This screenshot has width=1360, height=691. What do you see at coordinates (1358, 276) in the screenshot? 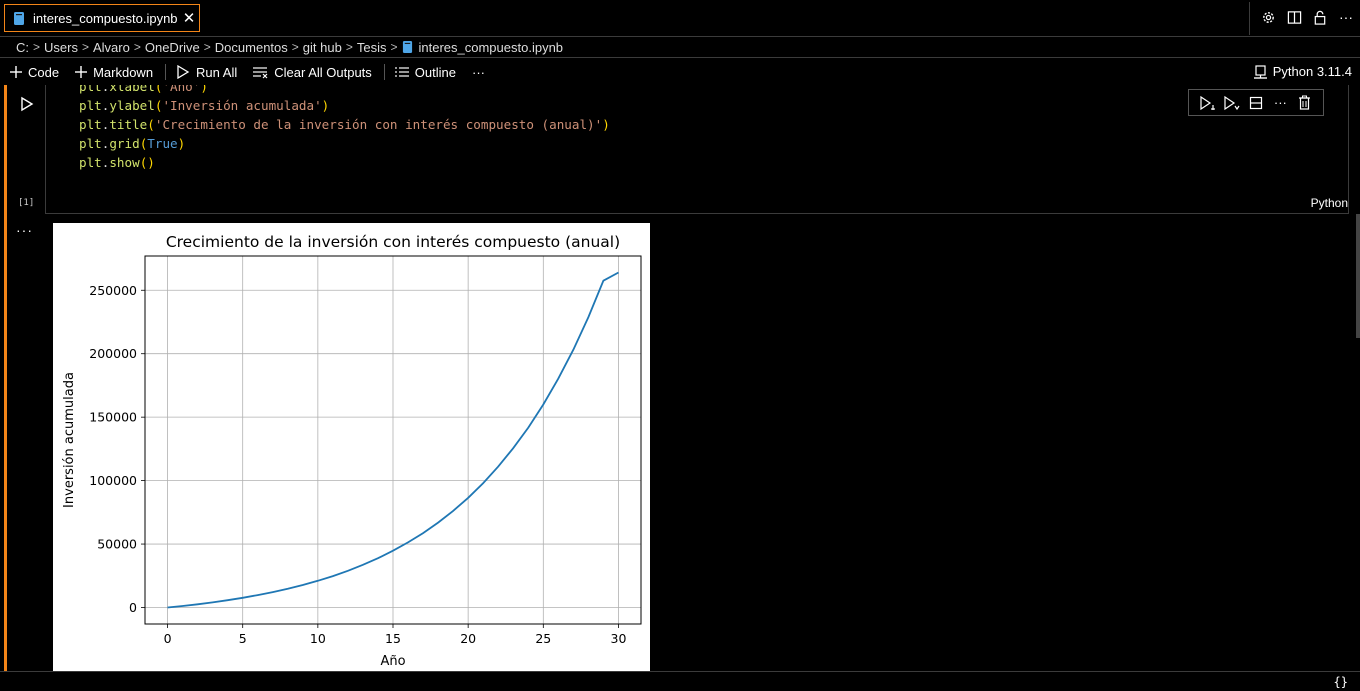
I see `scrollbar-thumb` at bounding box center [1358, 276].